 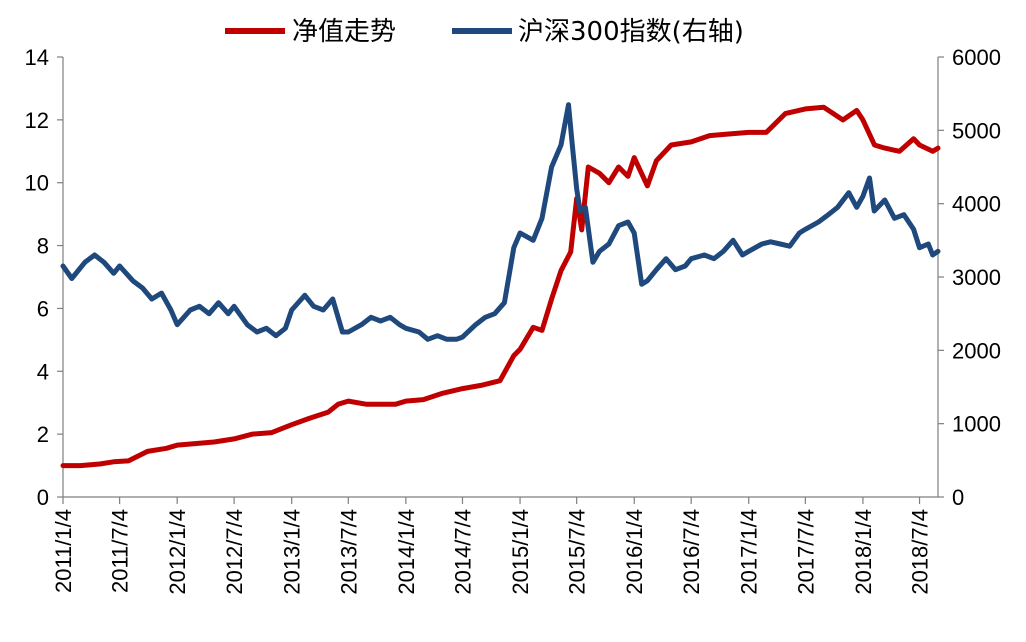 I want to click on x-tick-label: 2017/7/4, so click(x=805, y=552).